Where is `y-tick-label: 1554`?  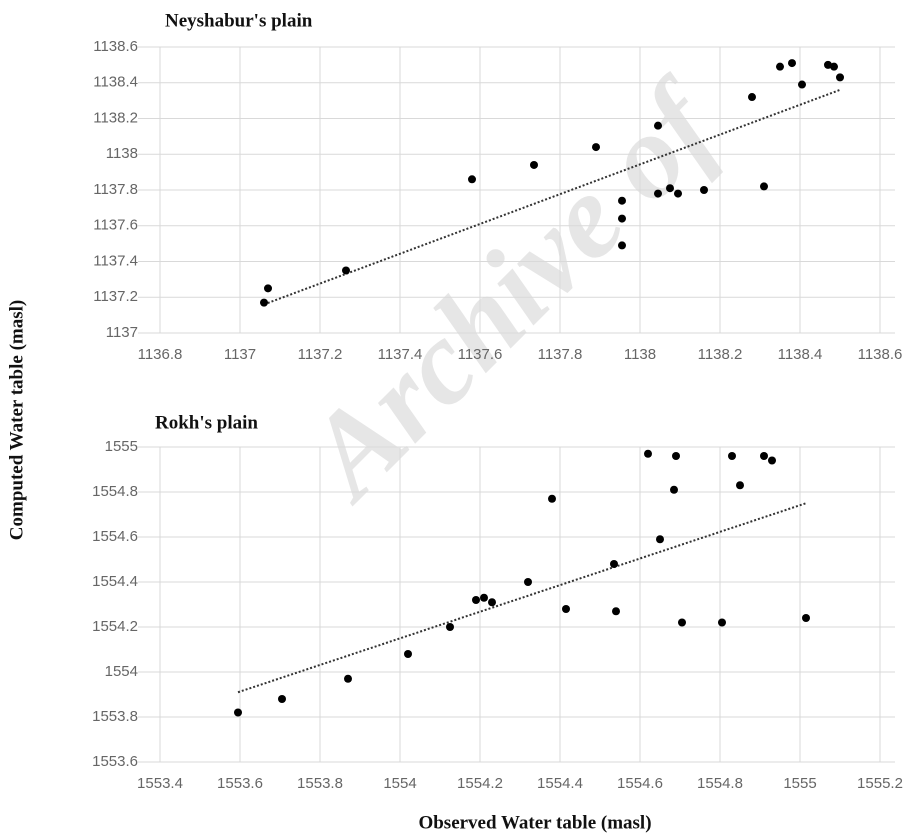
y-tick-label: 1554 is located at coordinates (121, 671).